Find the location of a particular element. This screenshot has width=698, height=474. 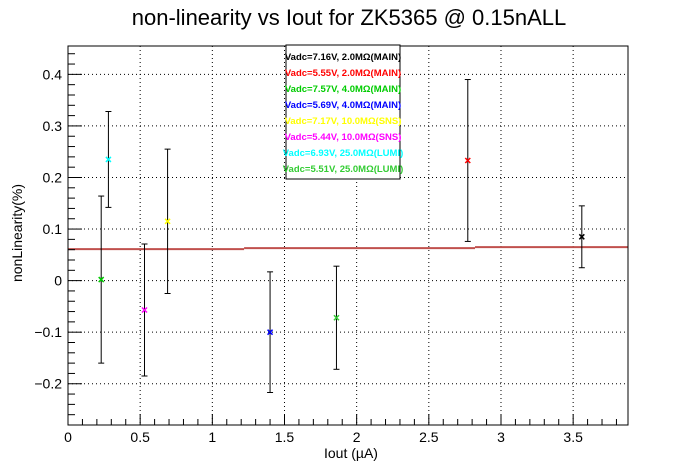

y-axis-title: nonLinearity(%) is located at coordinates (17, 233).